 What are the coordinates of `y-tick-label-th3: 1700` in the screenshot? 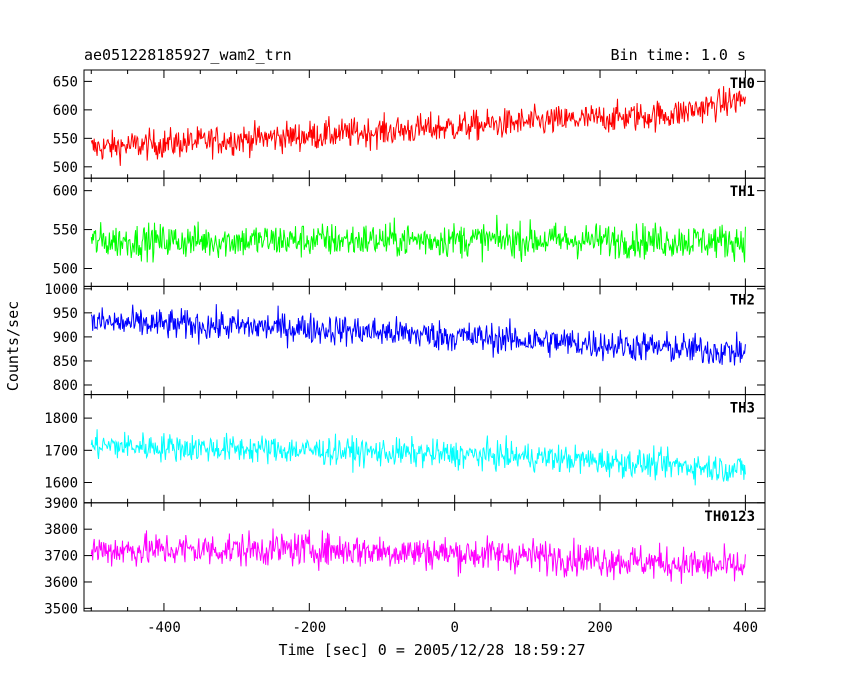 It's located at (61, 451).